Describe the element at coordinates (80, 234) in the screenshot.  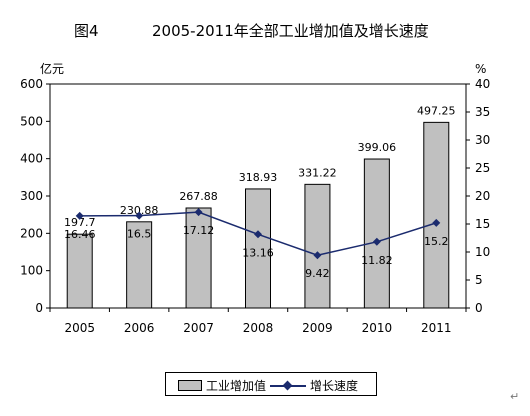
I see `line-data-label: 16.46` at that location.